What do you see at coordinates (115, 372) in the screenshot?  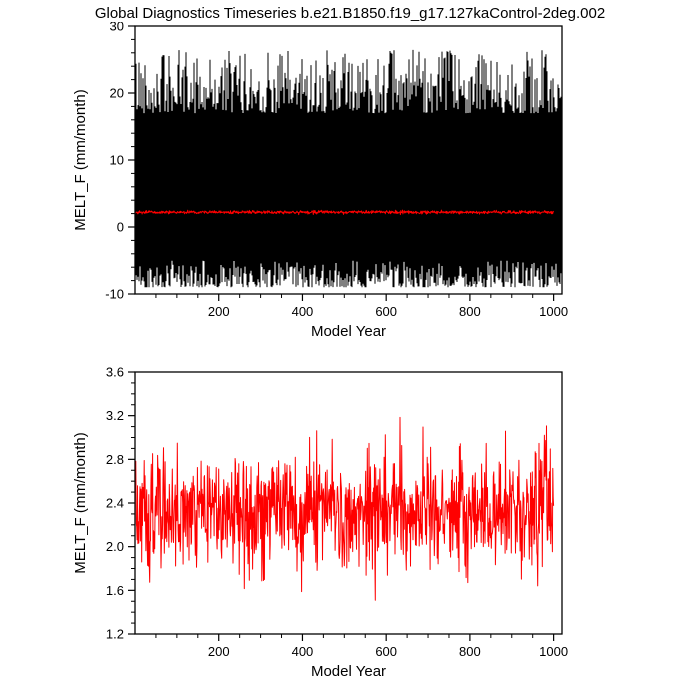 I see `y-tick-label: 3.6` at bounding box center [115, 372].